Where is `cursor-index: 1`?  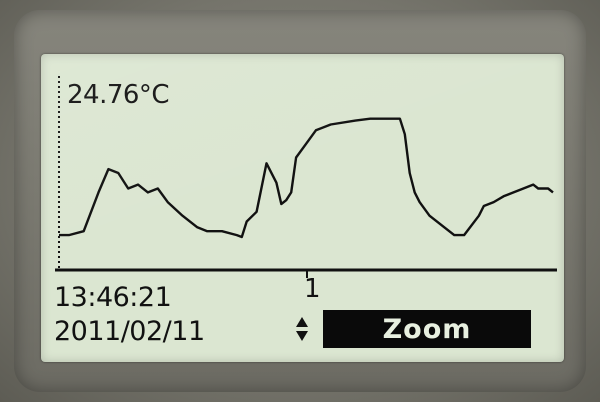 cursor-index: 1 is located at coordinates (312, 289).